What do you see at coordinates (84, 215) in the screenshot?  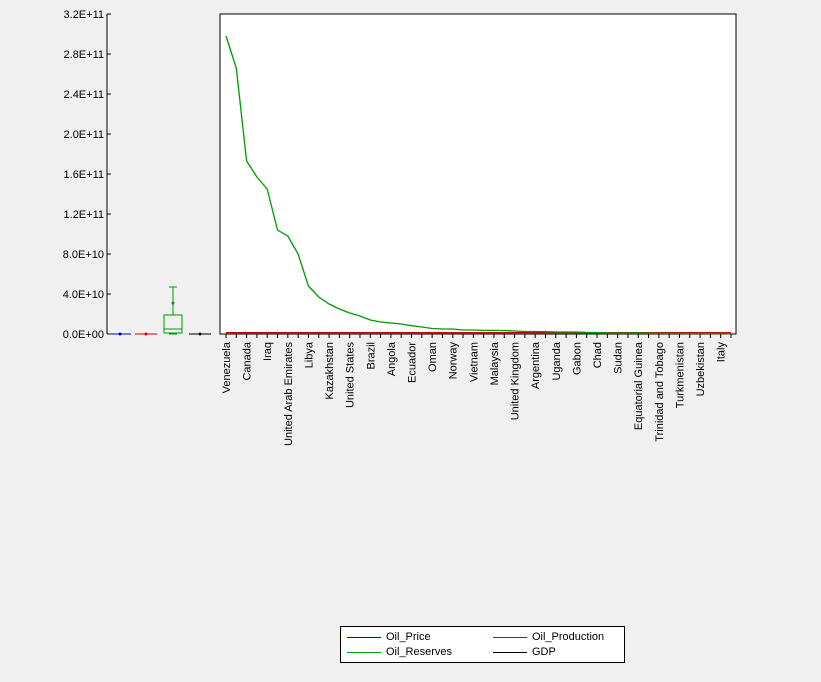 I see `y-tick-label: 1.2E+11` at bounding box center [84, 215].